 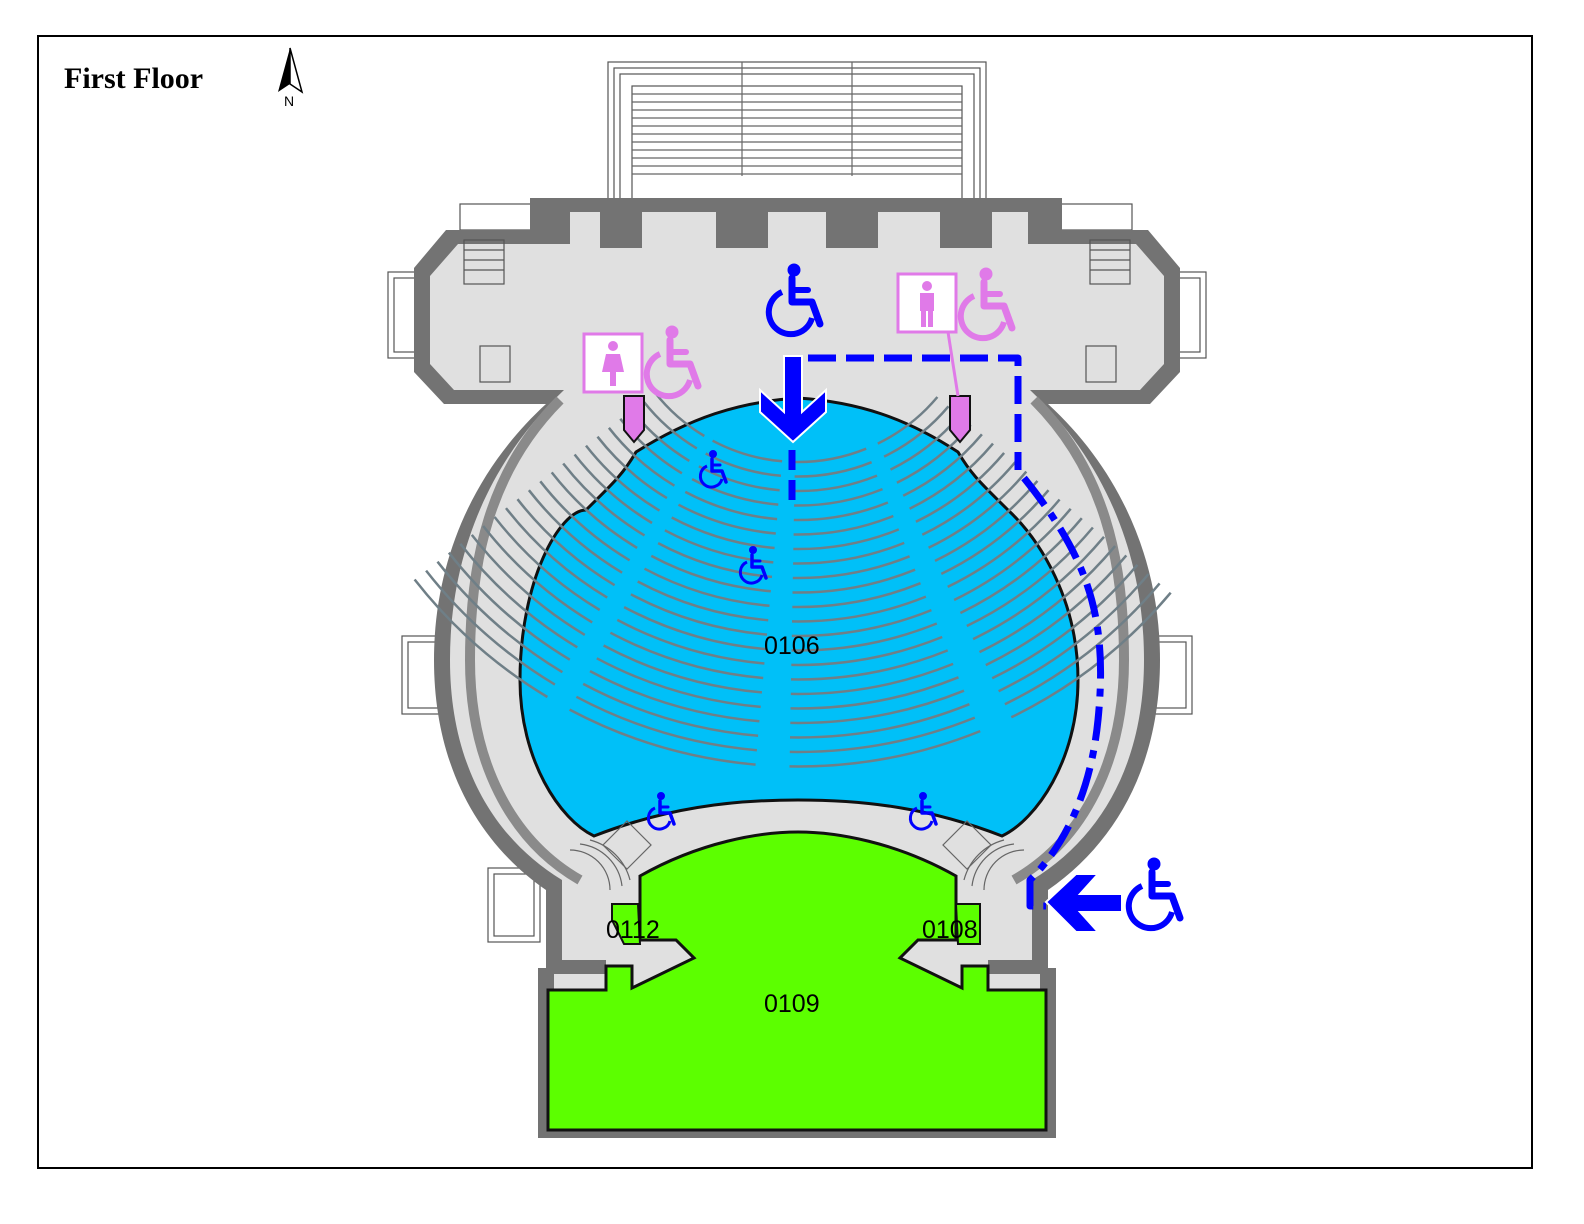 I want to click on womens-restroom-icon, so click(x=613, y=363).